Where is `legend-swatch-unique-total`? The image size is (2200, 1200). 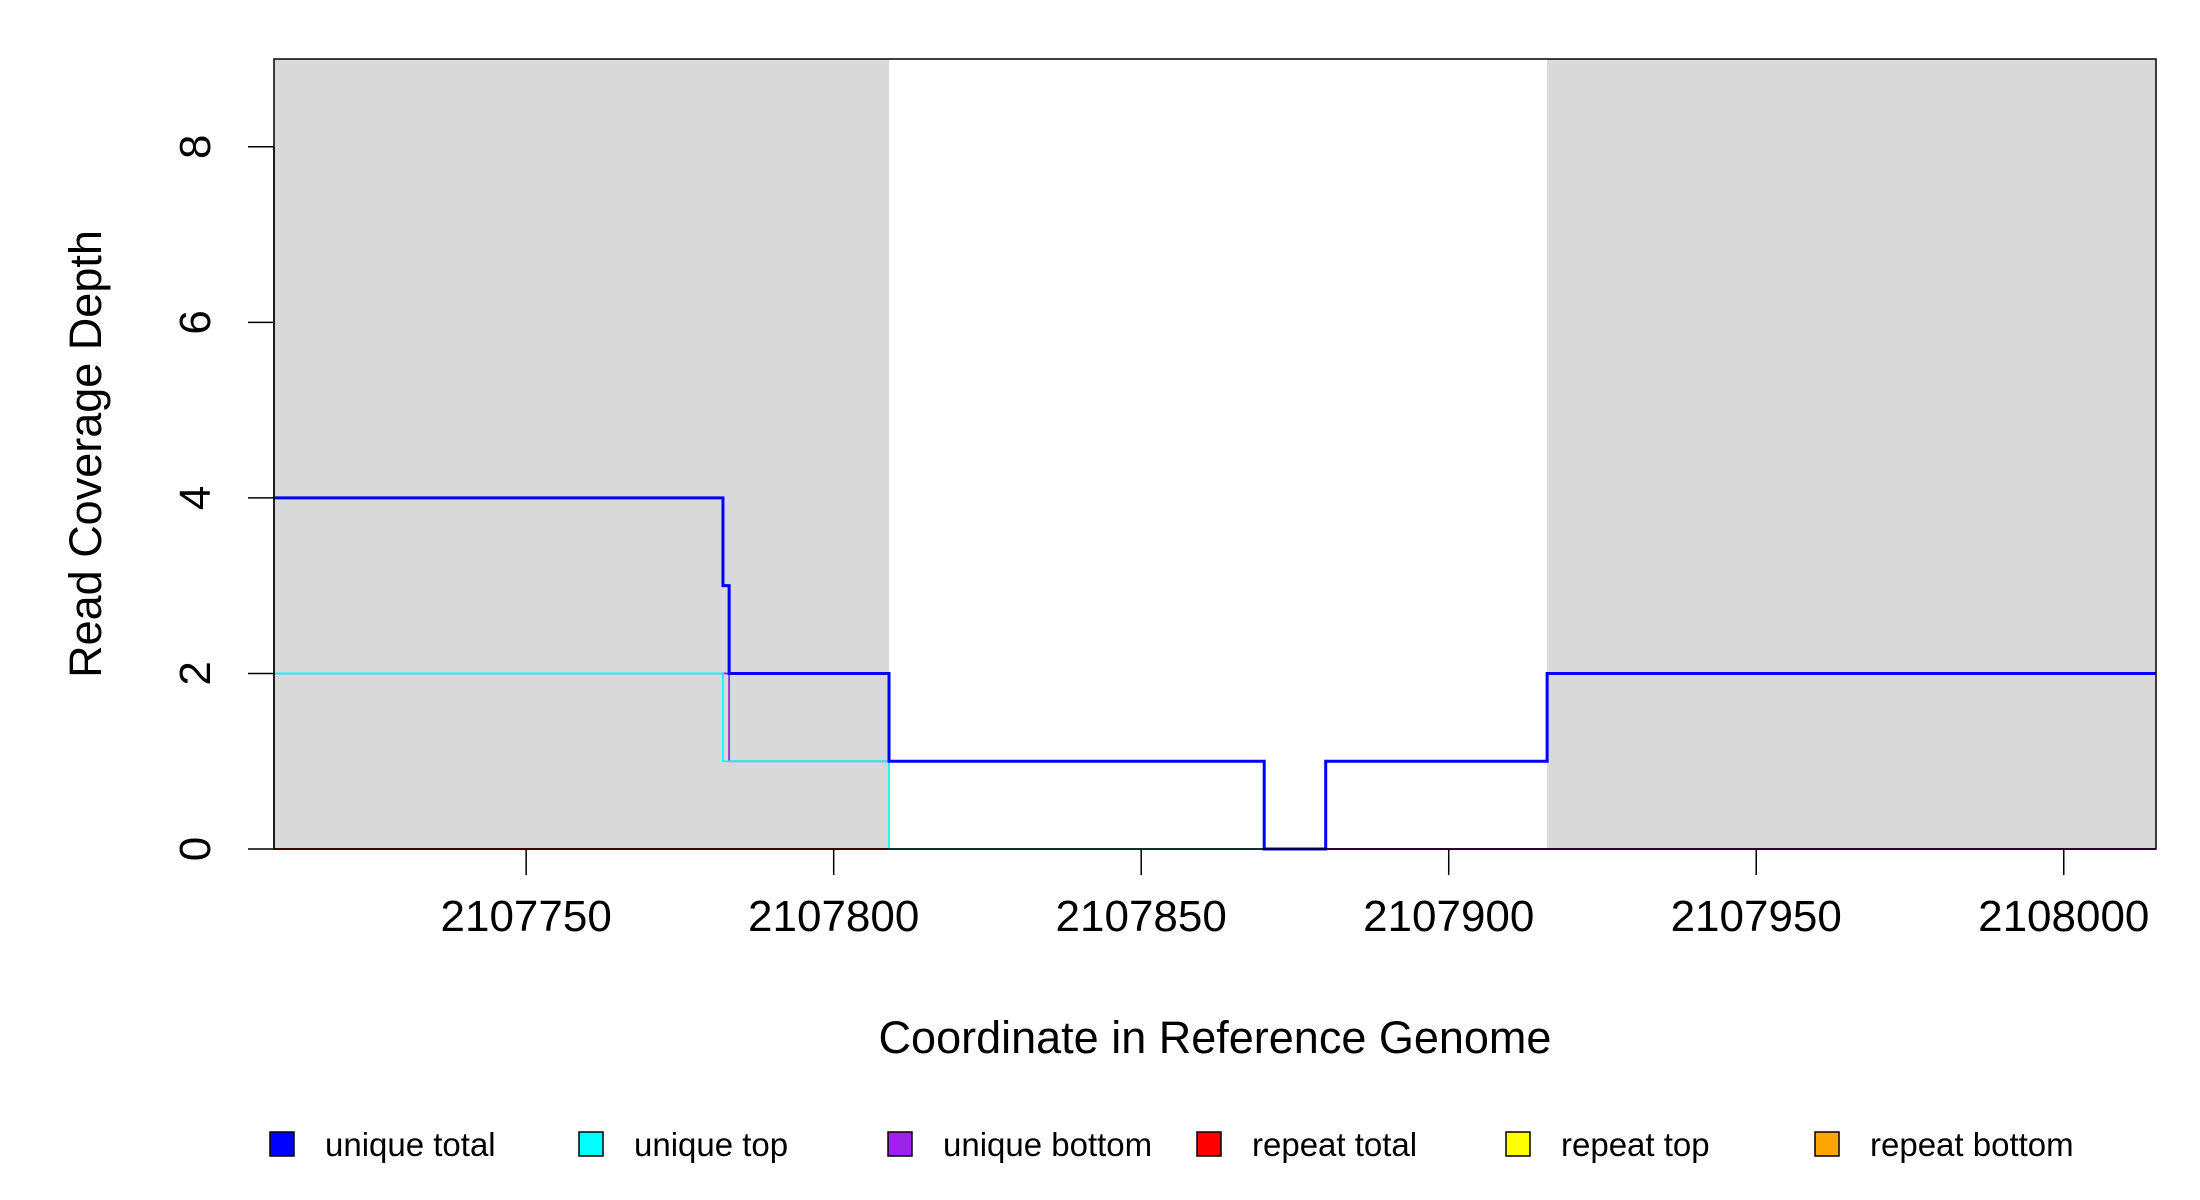 legend-swatch-unique-total is located at coordinates (282, 1144).